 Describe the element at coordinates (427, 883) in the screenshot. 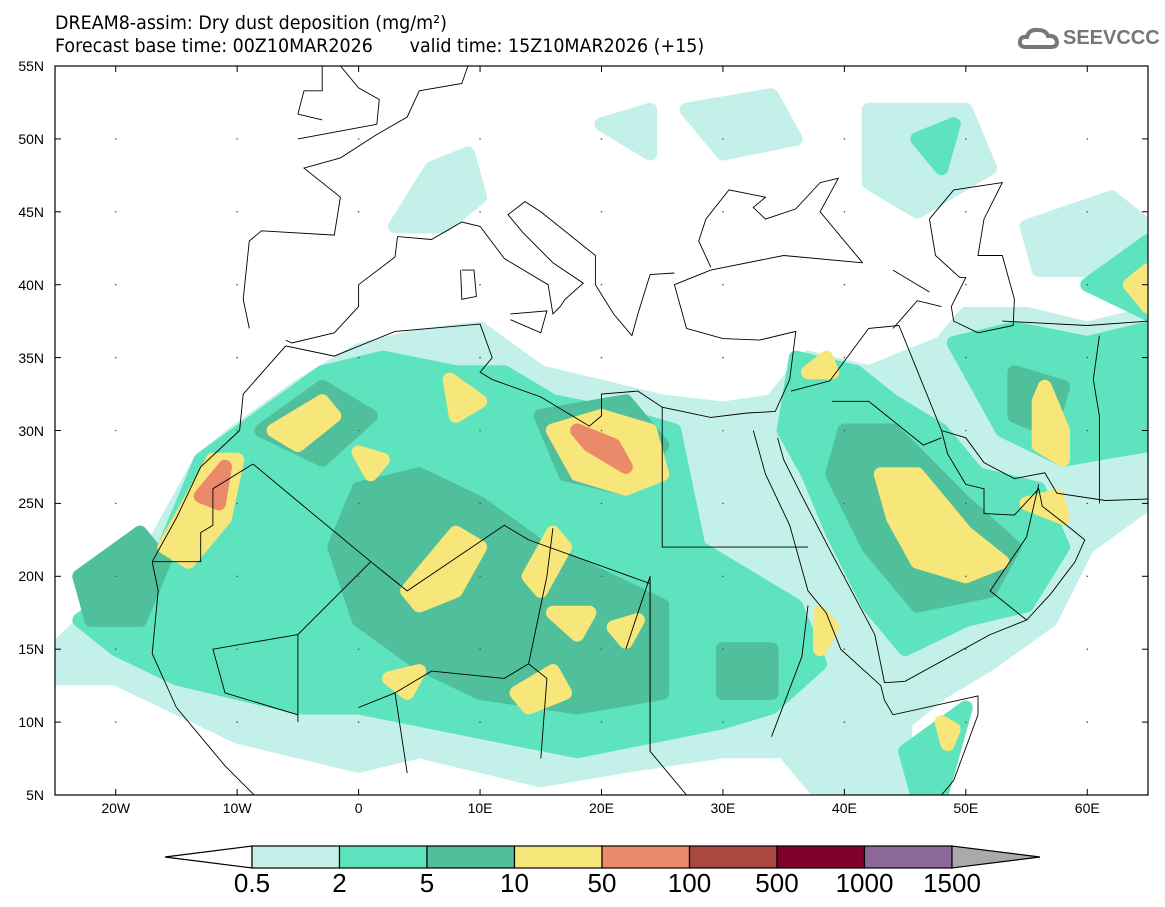

I see `colorbar-label: 5` at that location.